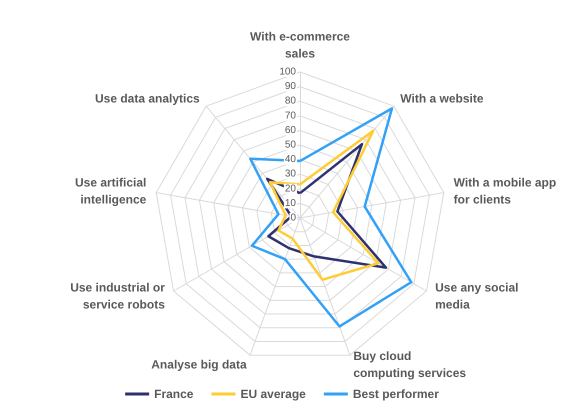 This screenshot has width=564, height=405. What do you see at coordinates (290, 160) in the screenshot?
I see `y-tick-label: 40` at bounding box center [290, 160].